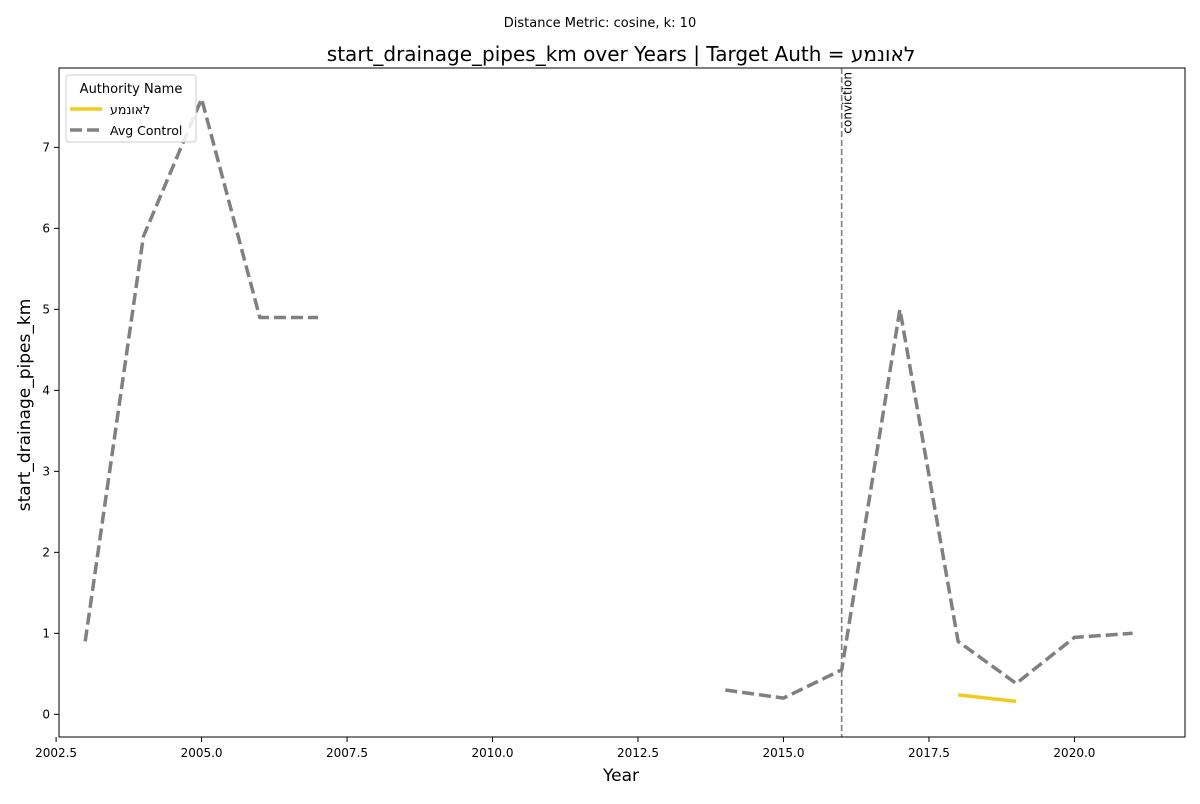 The image size is (1200, 804). What do you see at coordinates (848, 103) in the screenshot?
I see `conviction-label: conviction` at bounding box center [848, 103].